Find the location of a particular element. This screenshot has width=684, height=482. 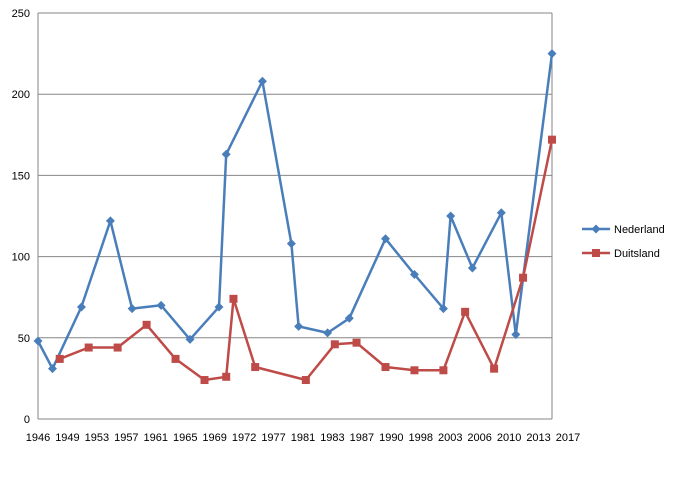

x-tick-label: 1957 is located at coordinates (126, 438).